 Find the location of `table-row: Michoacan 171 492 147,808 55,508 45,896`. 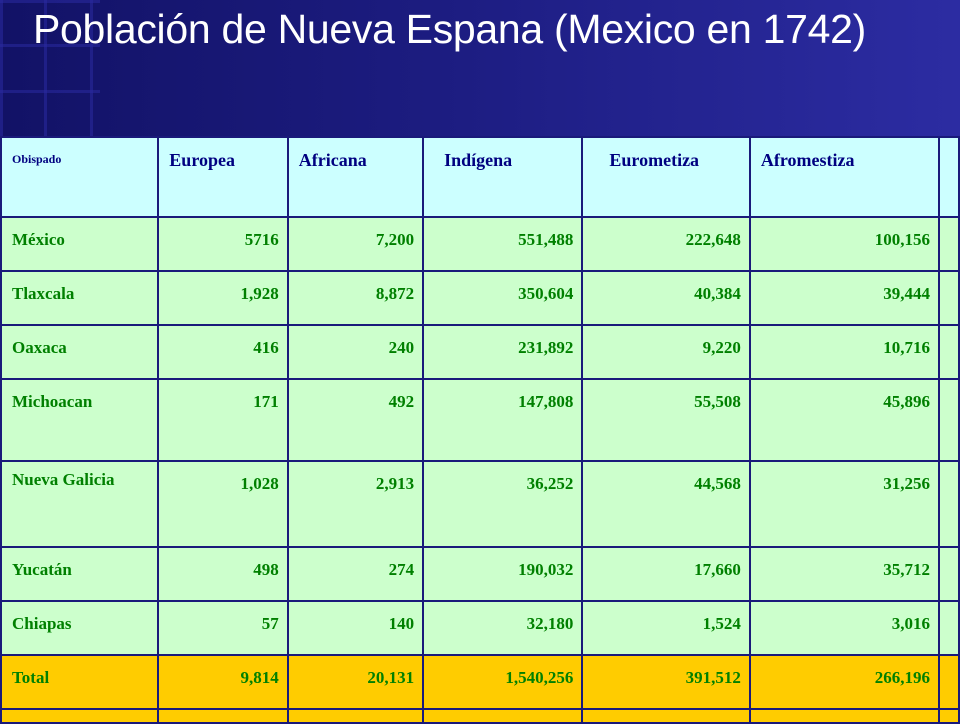

table-row: Michoacan 171 492 147,808 55,508 45,896 is located at coordinates (480, 420).